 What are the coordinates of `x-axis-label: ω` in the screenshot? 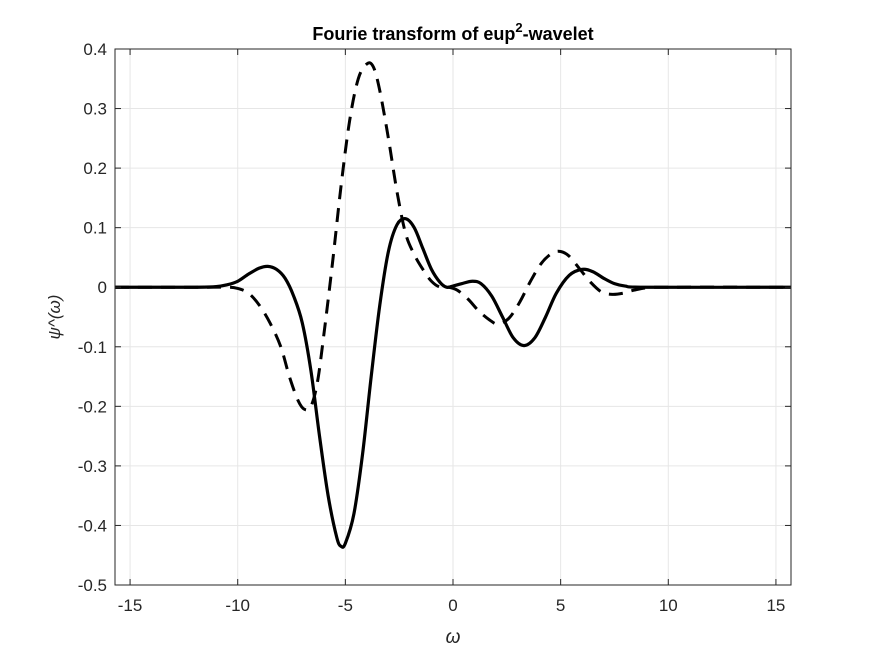 It's located at (453, 637).